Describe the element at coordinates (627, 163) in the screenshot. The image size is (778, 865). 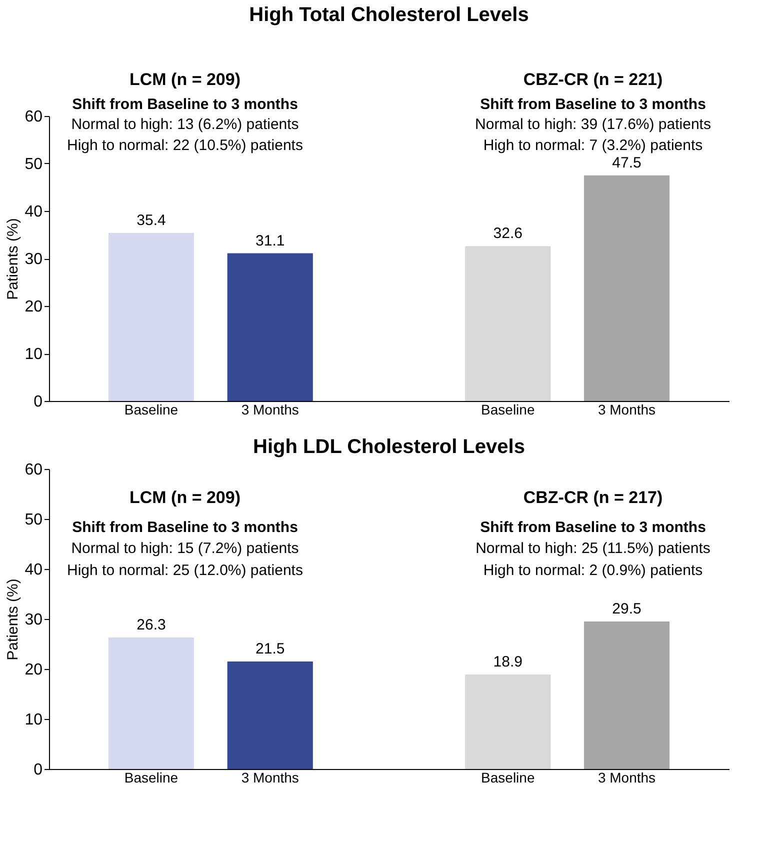
I see `data-label: 47.5` at that location.